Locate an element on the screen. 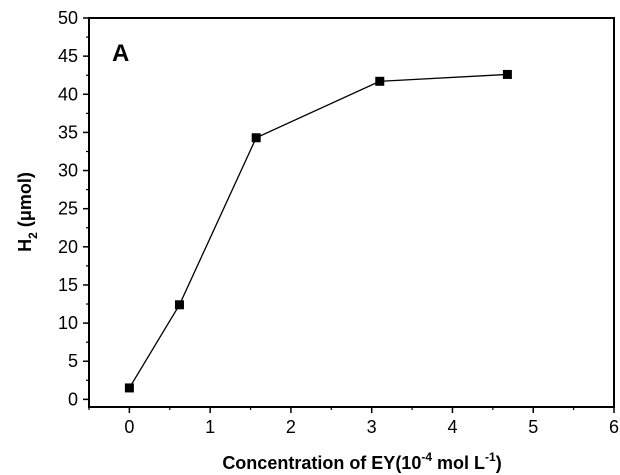 Image resolution: width=620 pixels, height=475 pixels. y-tick-label: 50 is located at coordinates (68, 18).